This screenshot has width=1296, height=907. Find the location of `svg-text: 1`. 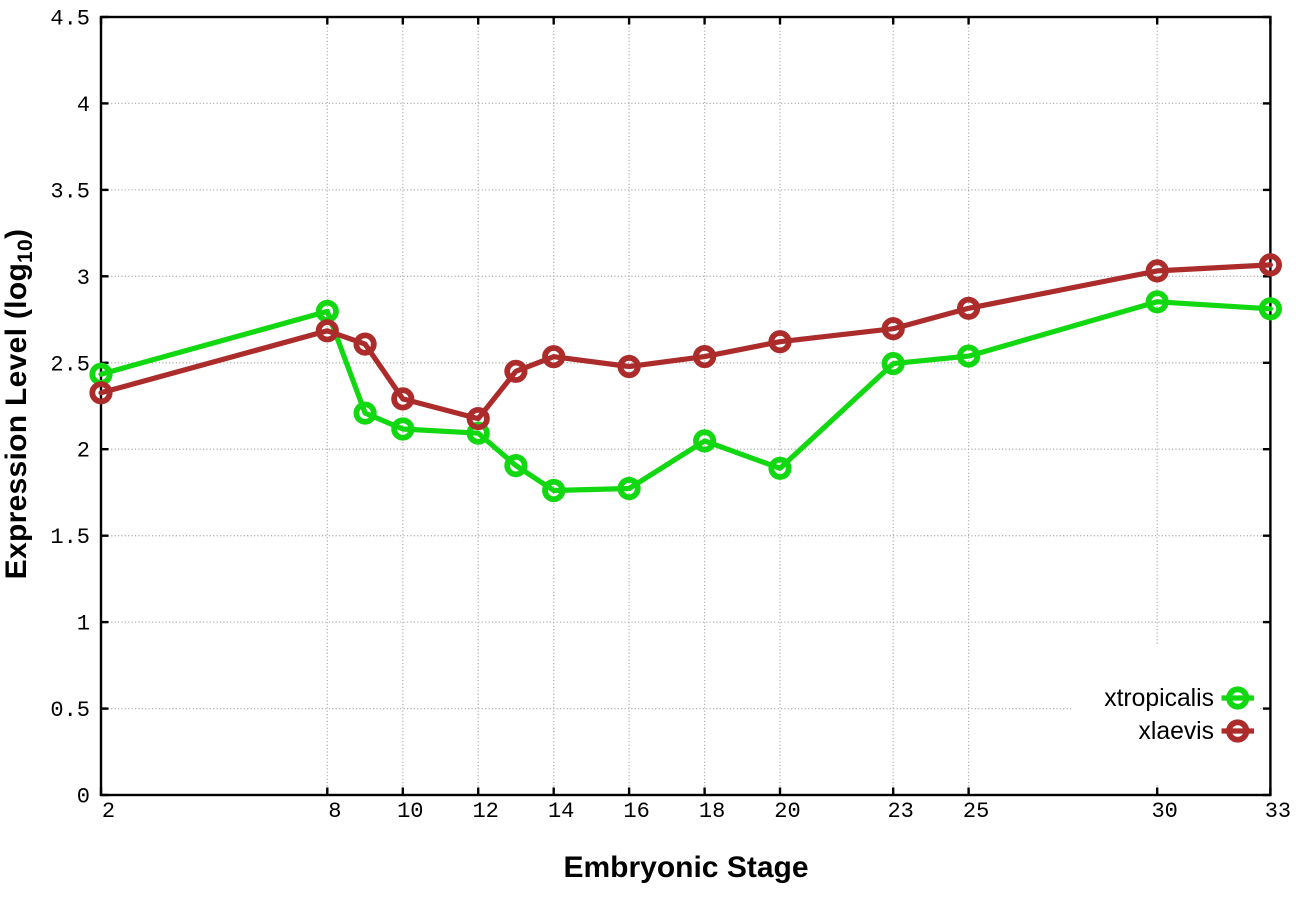

svg-text: 1 is located at coordinates (83, 624).